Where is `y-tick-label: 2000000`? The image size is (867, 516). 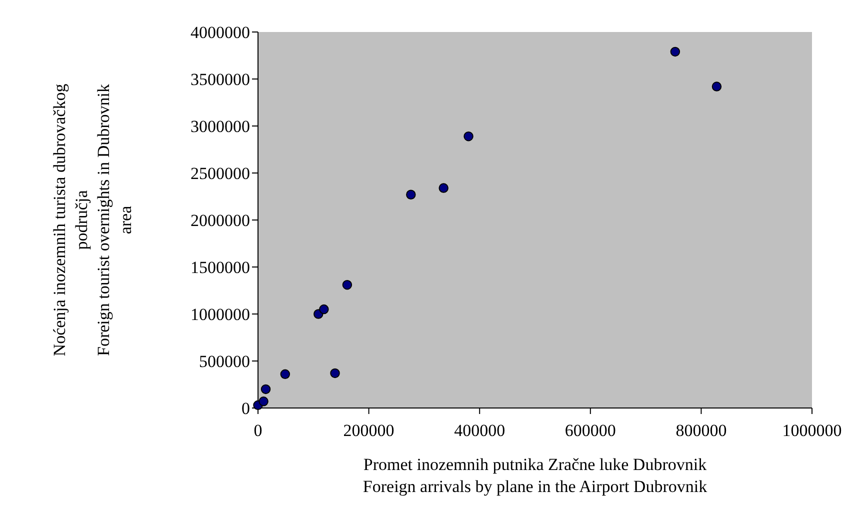
y-tick-label: 2000000 is located at coordinates (220, 220).